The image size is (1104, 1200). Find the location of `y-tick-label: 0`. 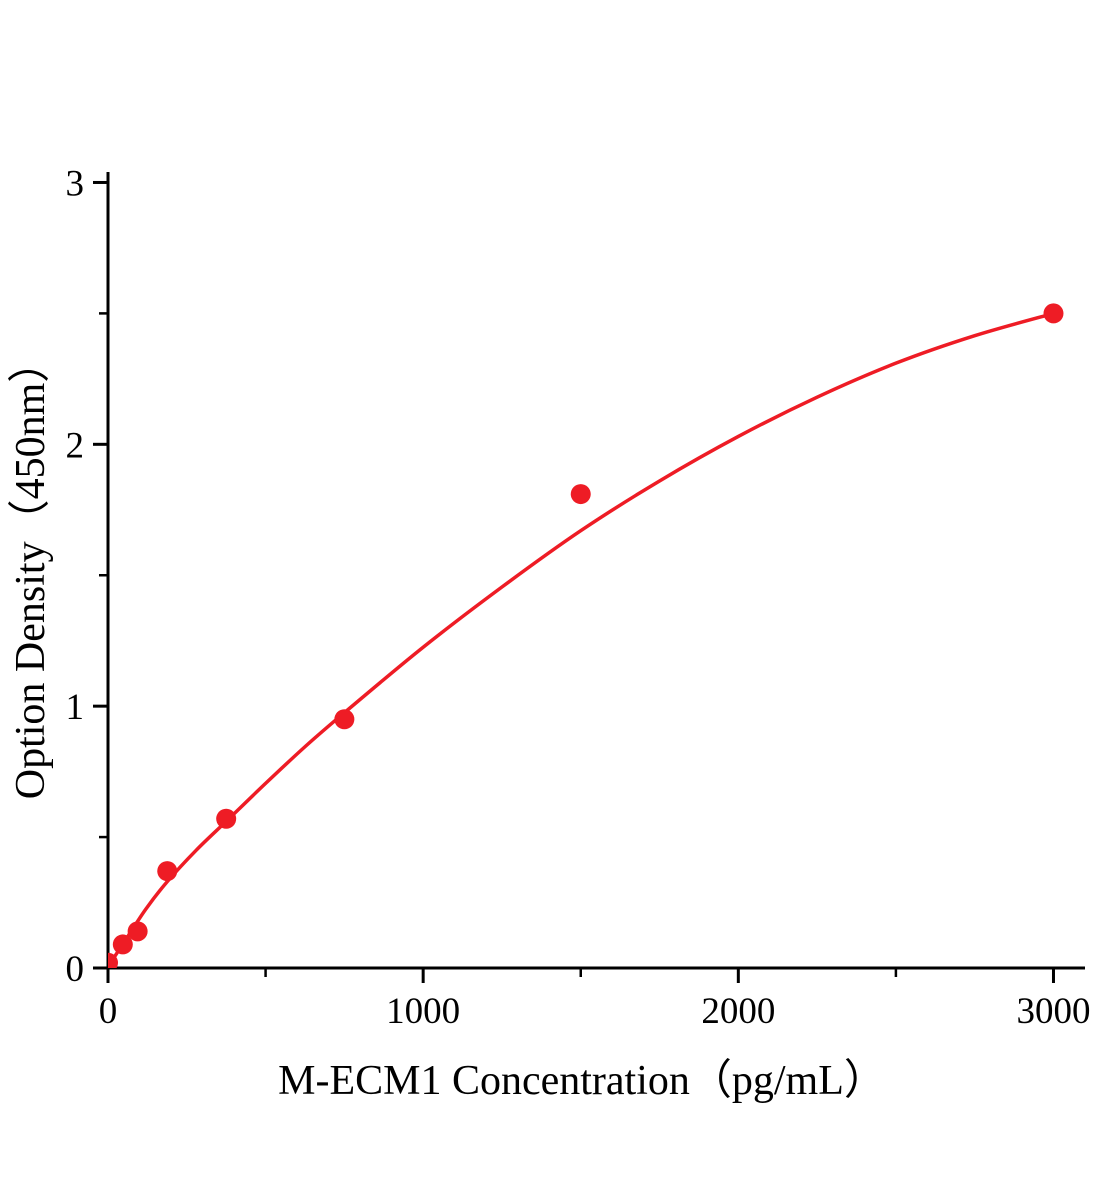

y-tick-label: 0 is located at coordinates (75, 969).